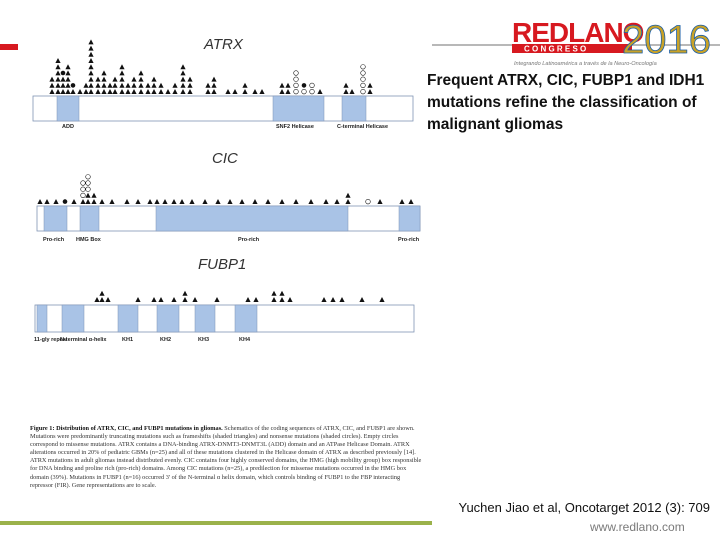 This screenshot has height=540, width=720. Describe the element at coordinates (203, 340) in the screenshot. I see `fubp1-label-kh3: KH3` at that location.